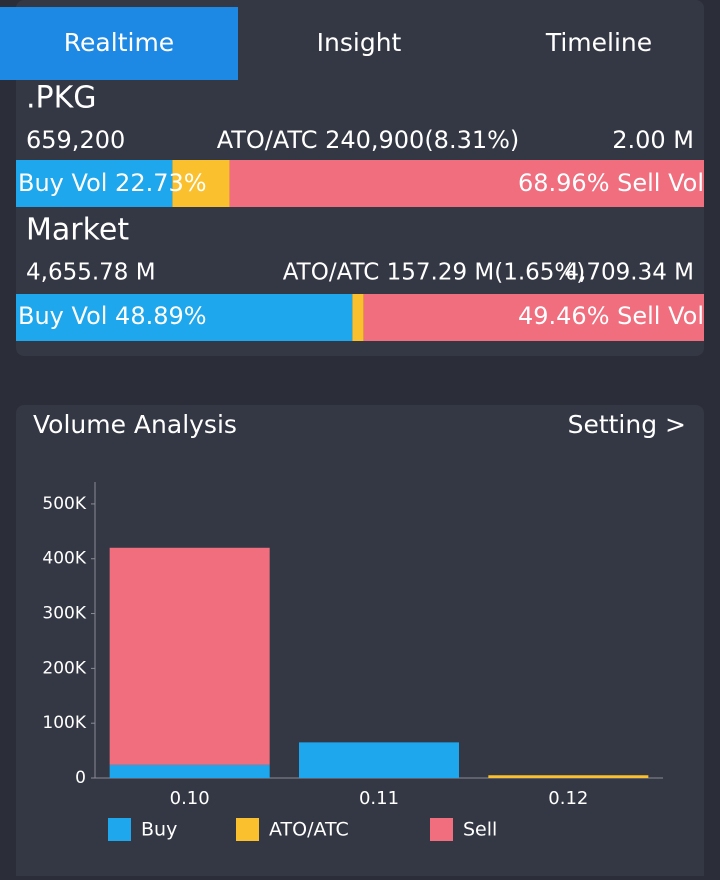  What do you see at coordinates (80, 778) in the screenshot?
I see `y-tick-label: 0` at bounding box center [80, 778].